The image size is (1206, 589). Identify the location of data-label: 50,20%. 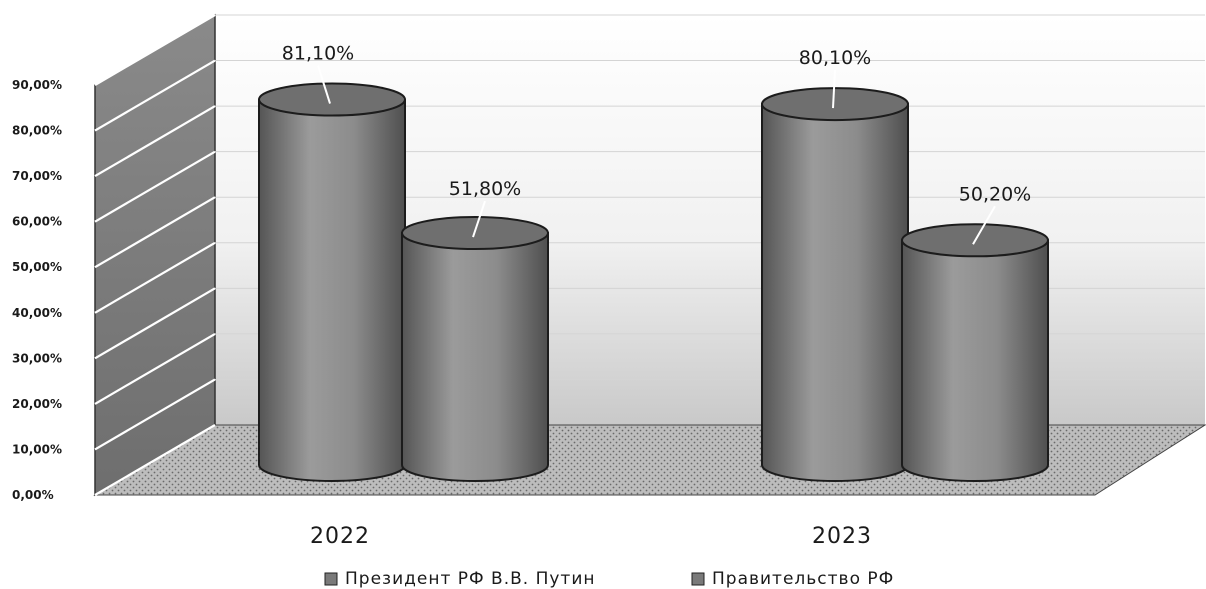
(995, 194).